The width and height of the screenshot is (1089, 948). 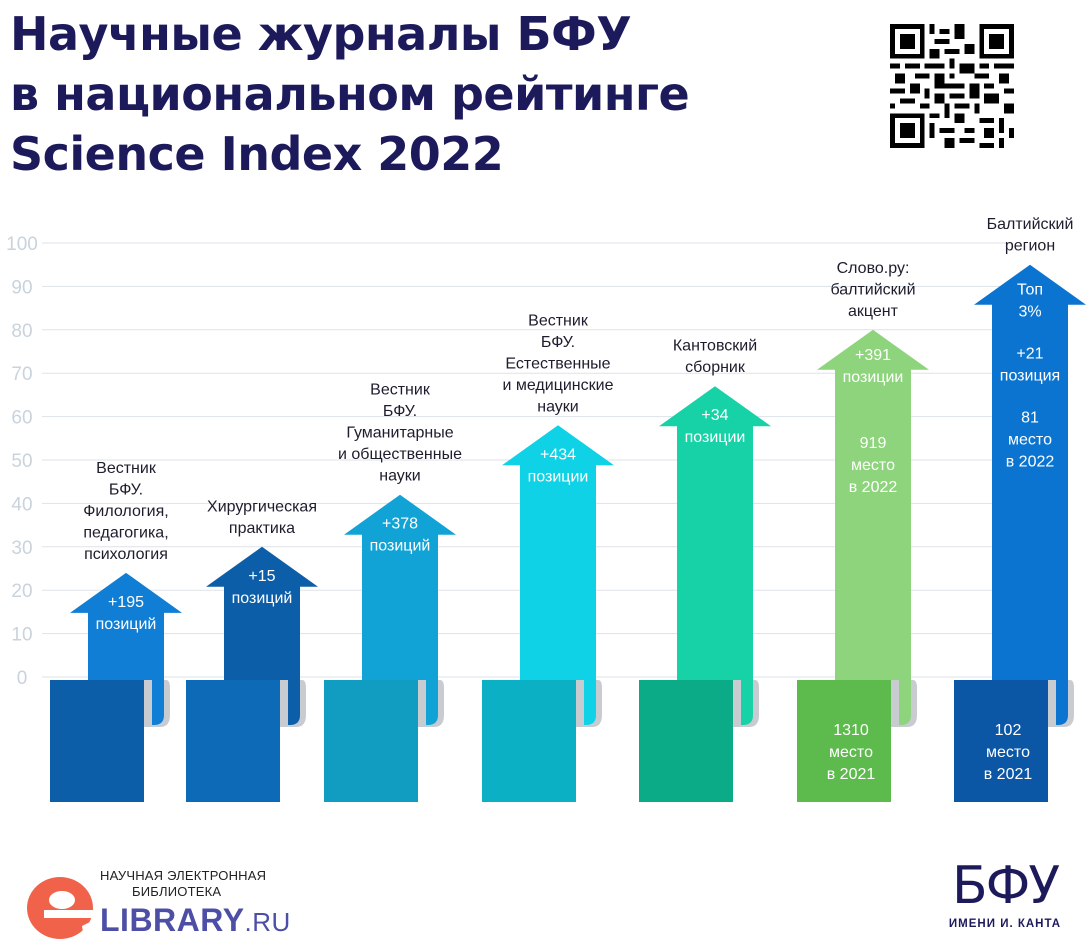 What do you see at coordinates (62, 908) in the screenshot?
I see `elibrary-e-icon` at bounding box center [62, 908].